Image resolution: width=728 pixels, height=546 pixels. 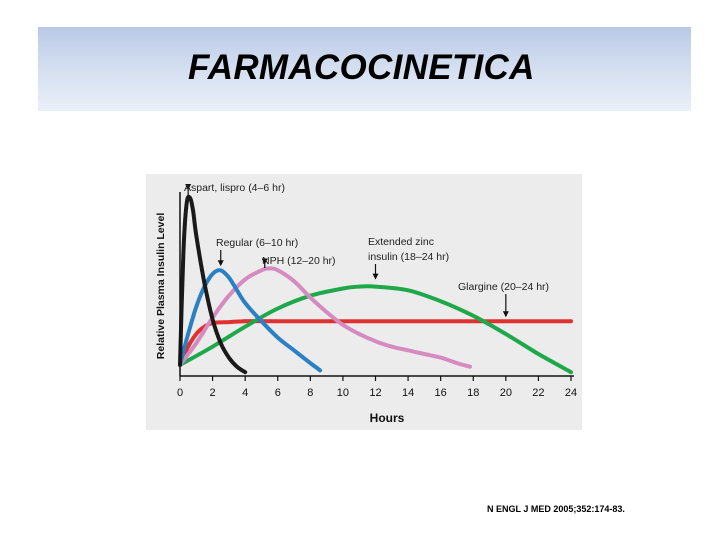 I want to click on series-line-regular, so click(x=250, y=320).